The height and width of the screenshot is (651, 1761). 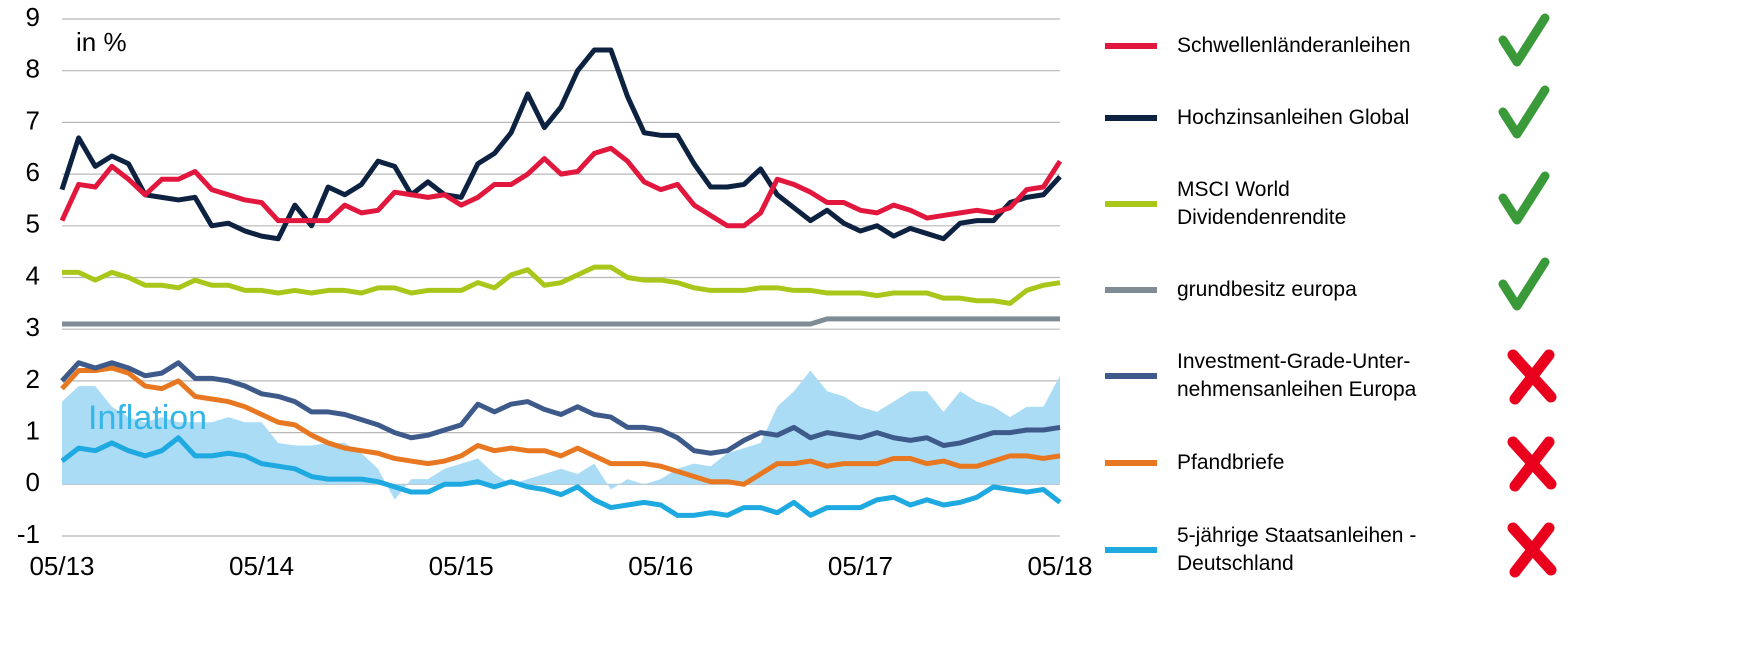 What do you see at coordinates (33, 379) in the screenshot?
I see `y-tick-label: 2` at bounding box center [33, 379].